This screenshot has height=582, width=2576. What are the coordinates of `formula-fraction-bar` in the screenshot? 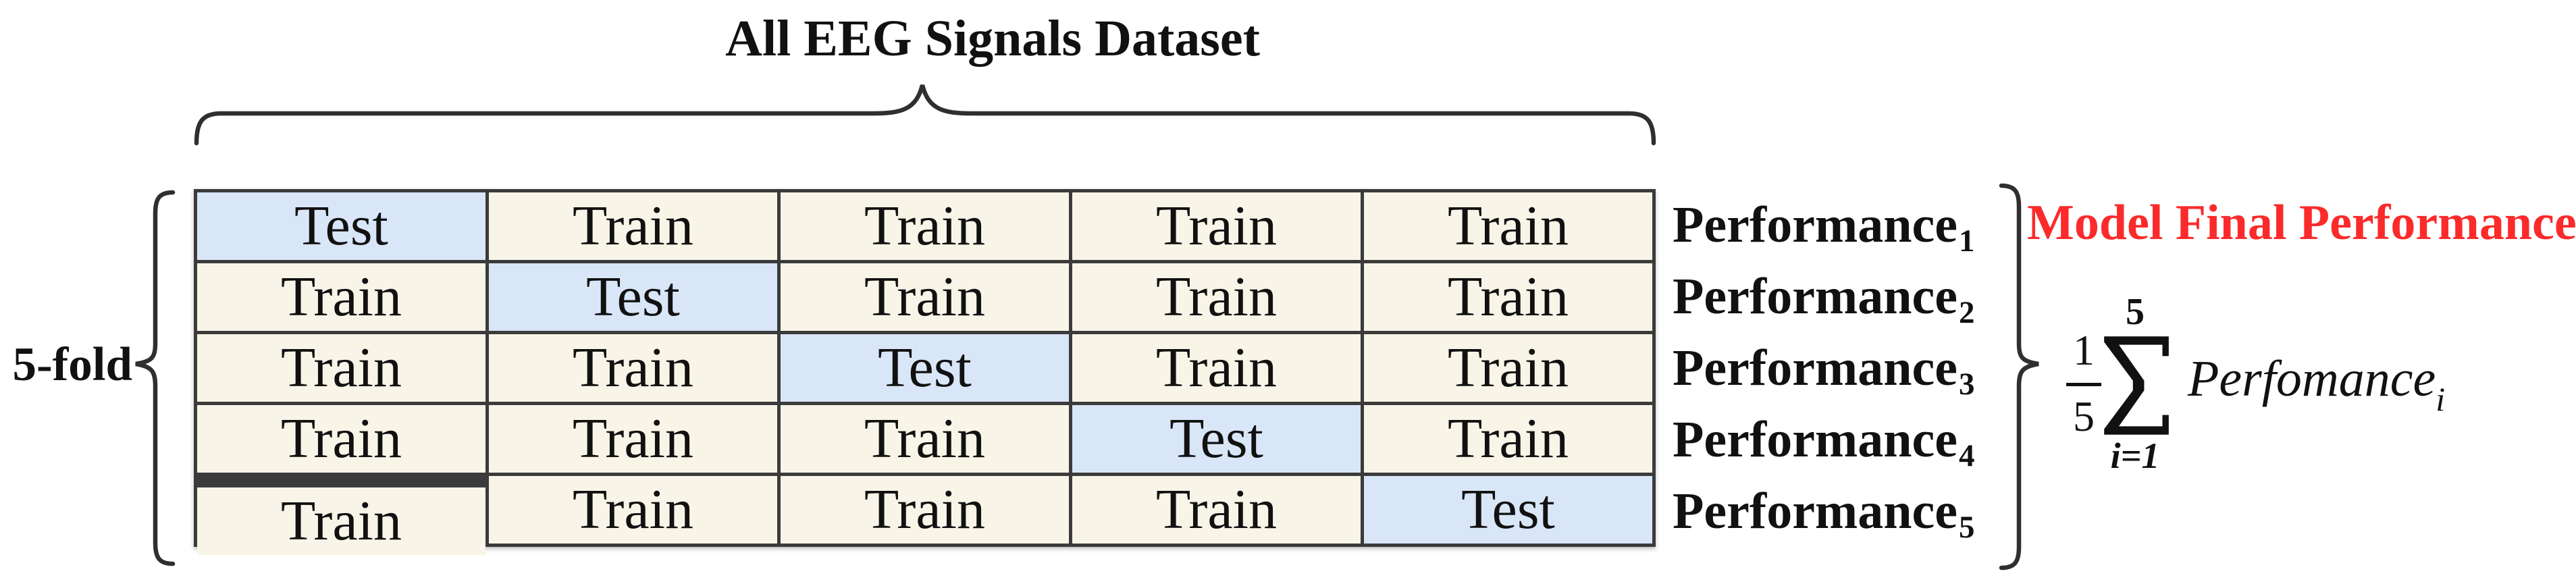 It's located at (2083, 384).